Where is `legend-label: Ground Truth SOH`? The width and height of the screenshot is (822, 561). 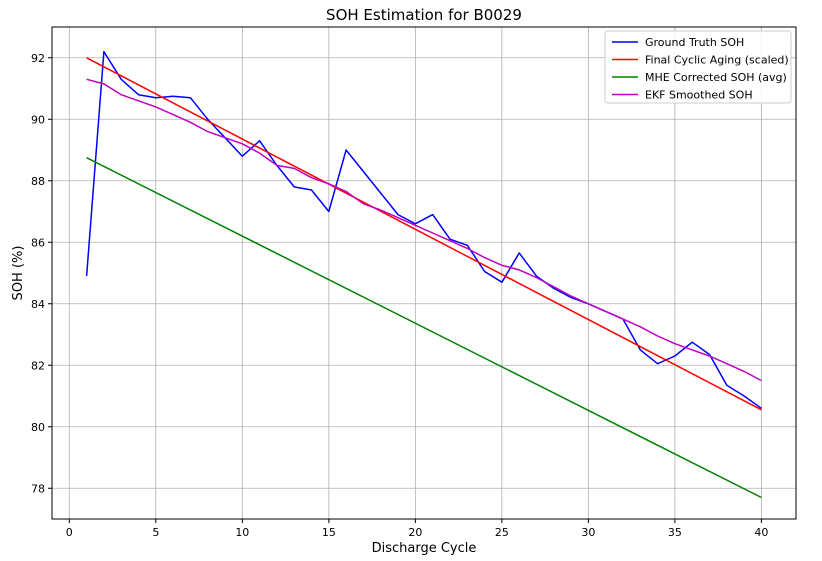 legend-label: Ground Truth SOH is located at coordinates (694, 42).